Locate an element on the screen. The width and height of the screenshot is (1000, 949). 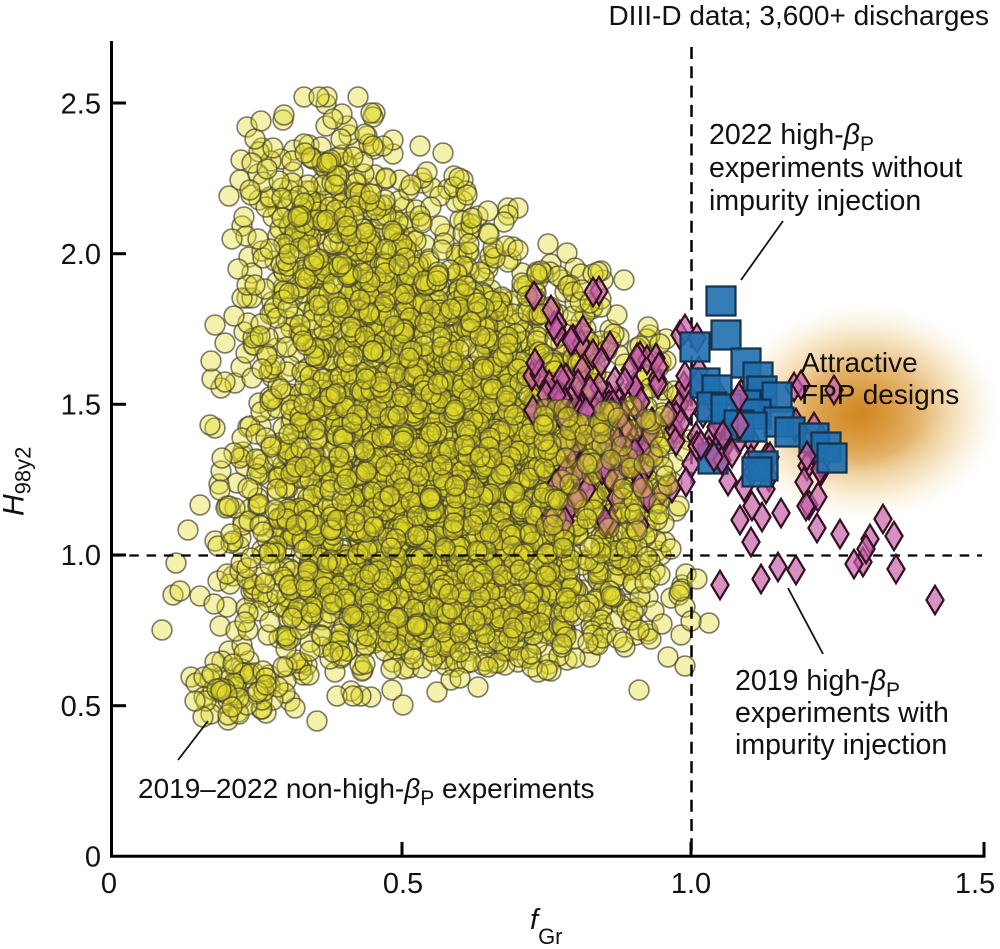
svg-text: 2.0 is located at coordinates (81, 255).